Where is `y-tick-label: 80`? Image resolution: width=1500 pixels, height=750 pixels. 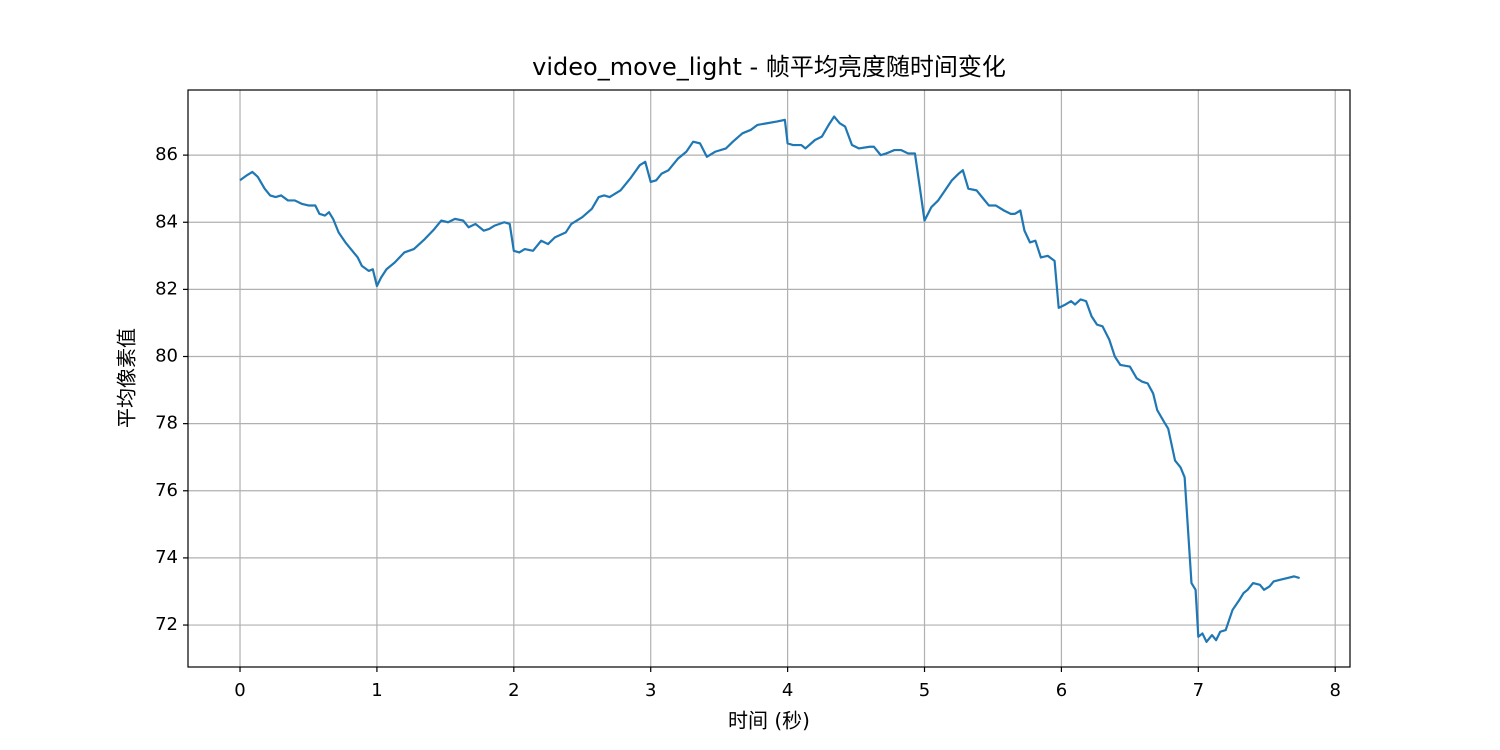 y-tick-label: 80 is located at coordinates (166, 356).